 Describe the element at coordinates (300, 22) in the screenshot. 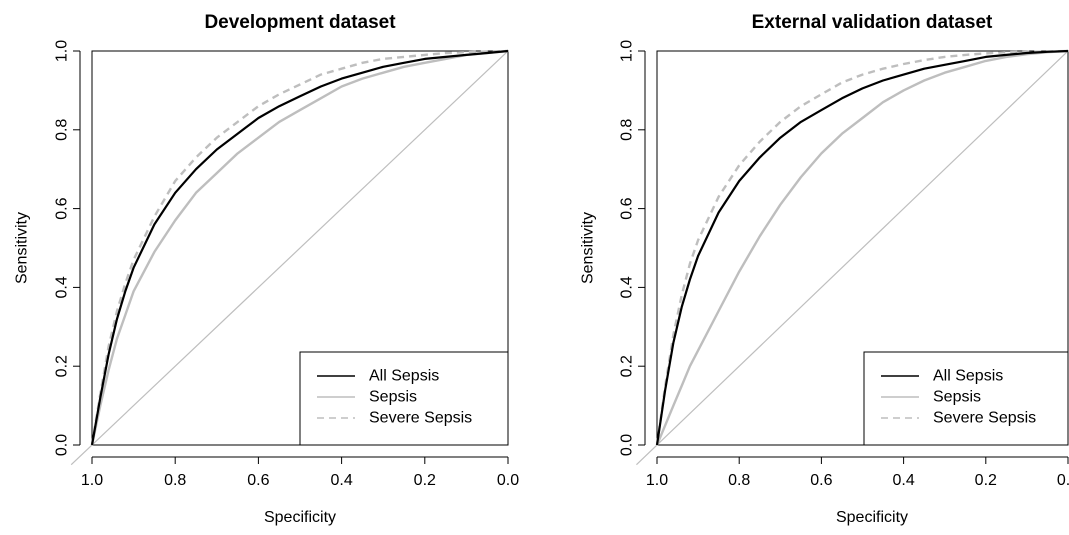

I see `chart-title: Development dataset` at that location.